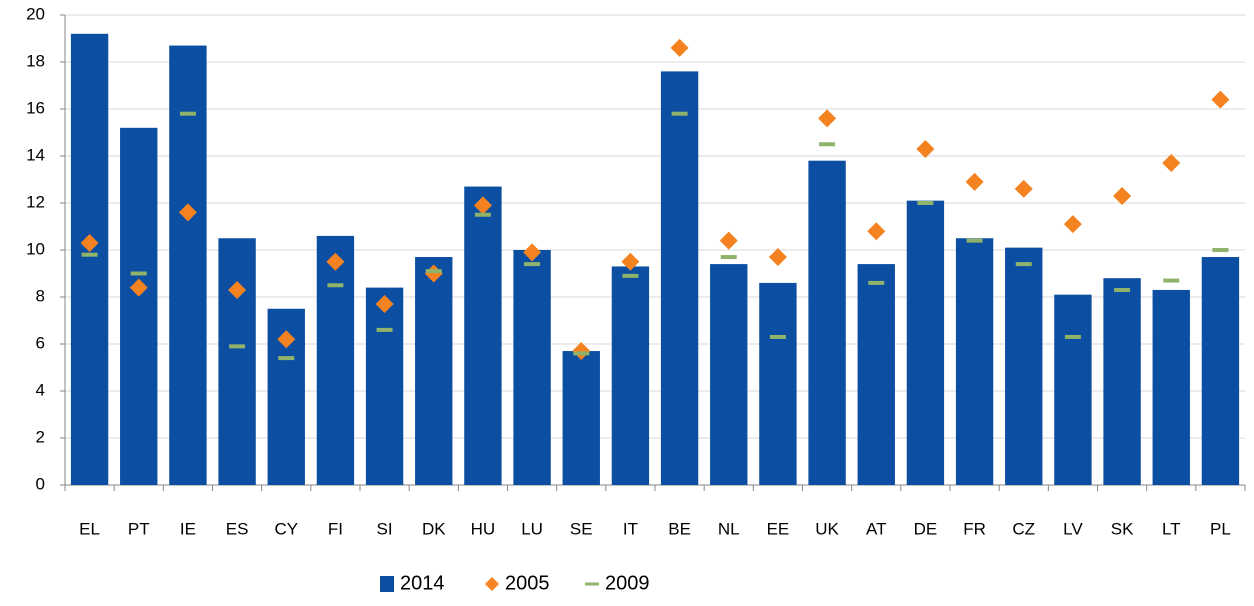  I want to click on x-tick-label: LT, so click(1171, 528).